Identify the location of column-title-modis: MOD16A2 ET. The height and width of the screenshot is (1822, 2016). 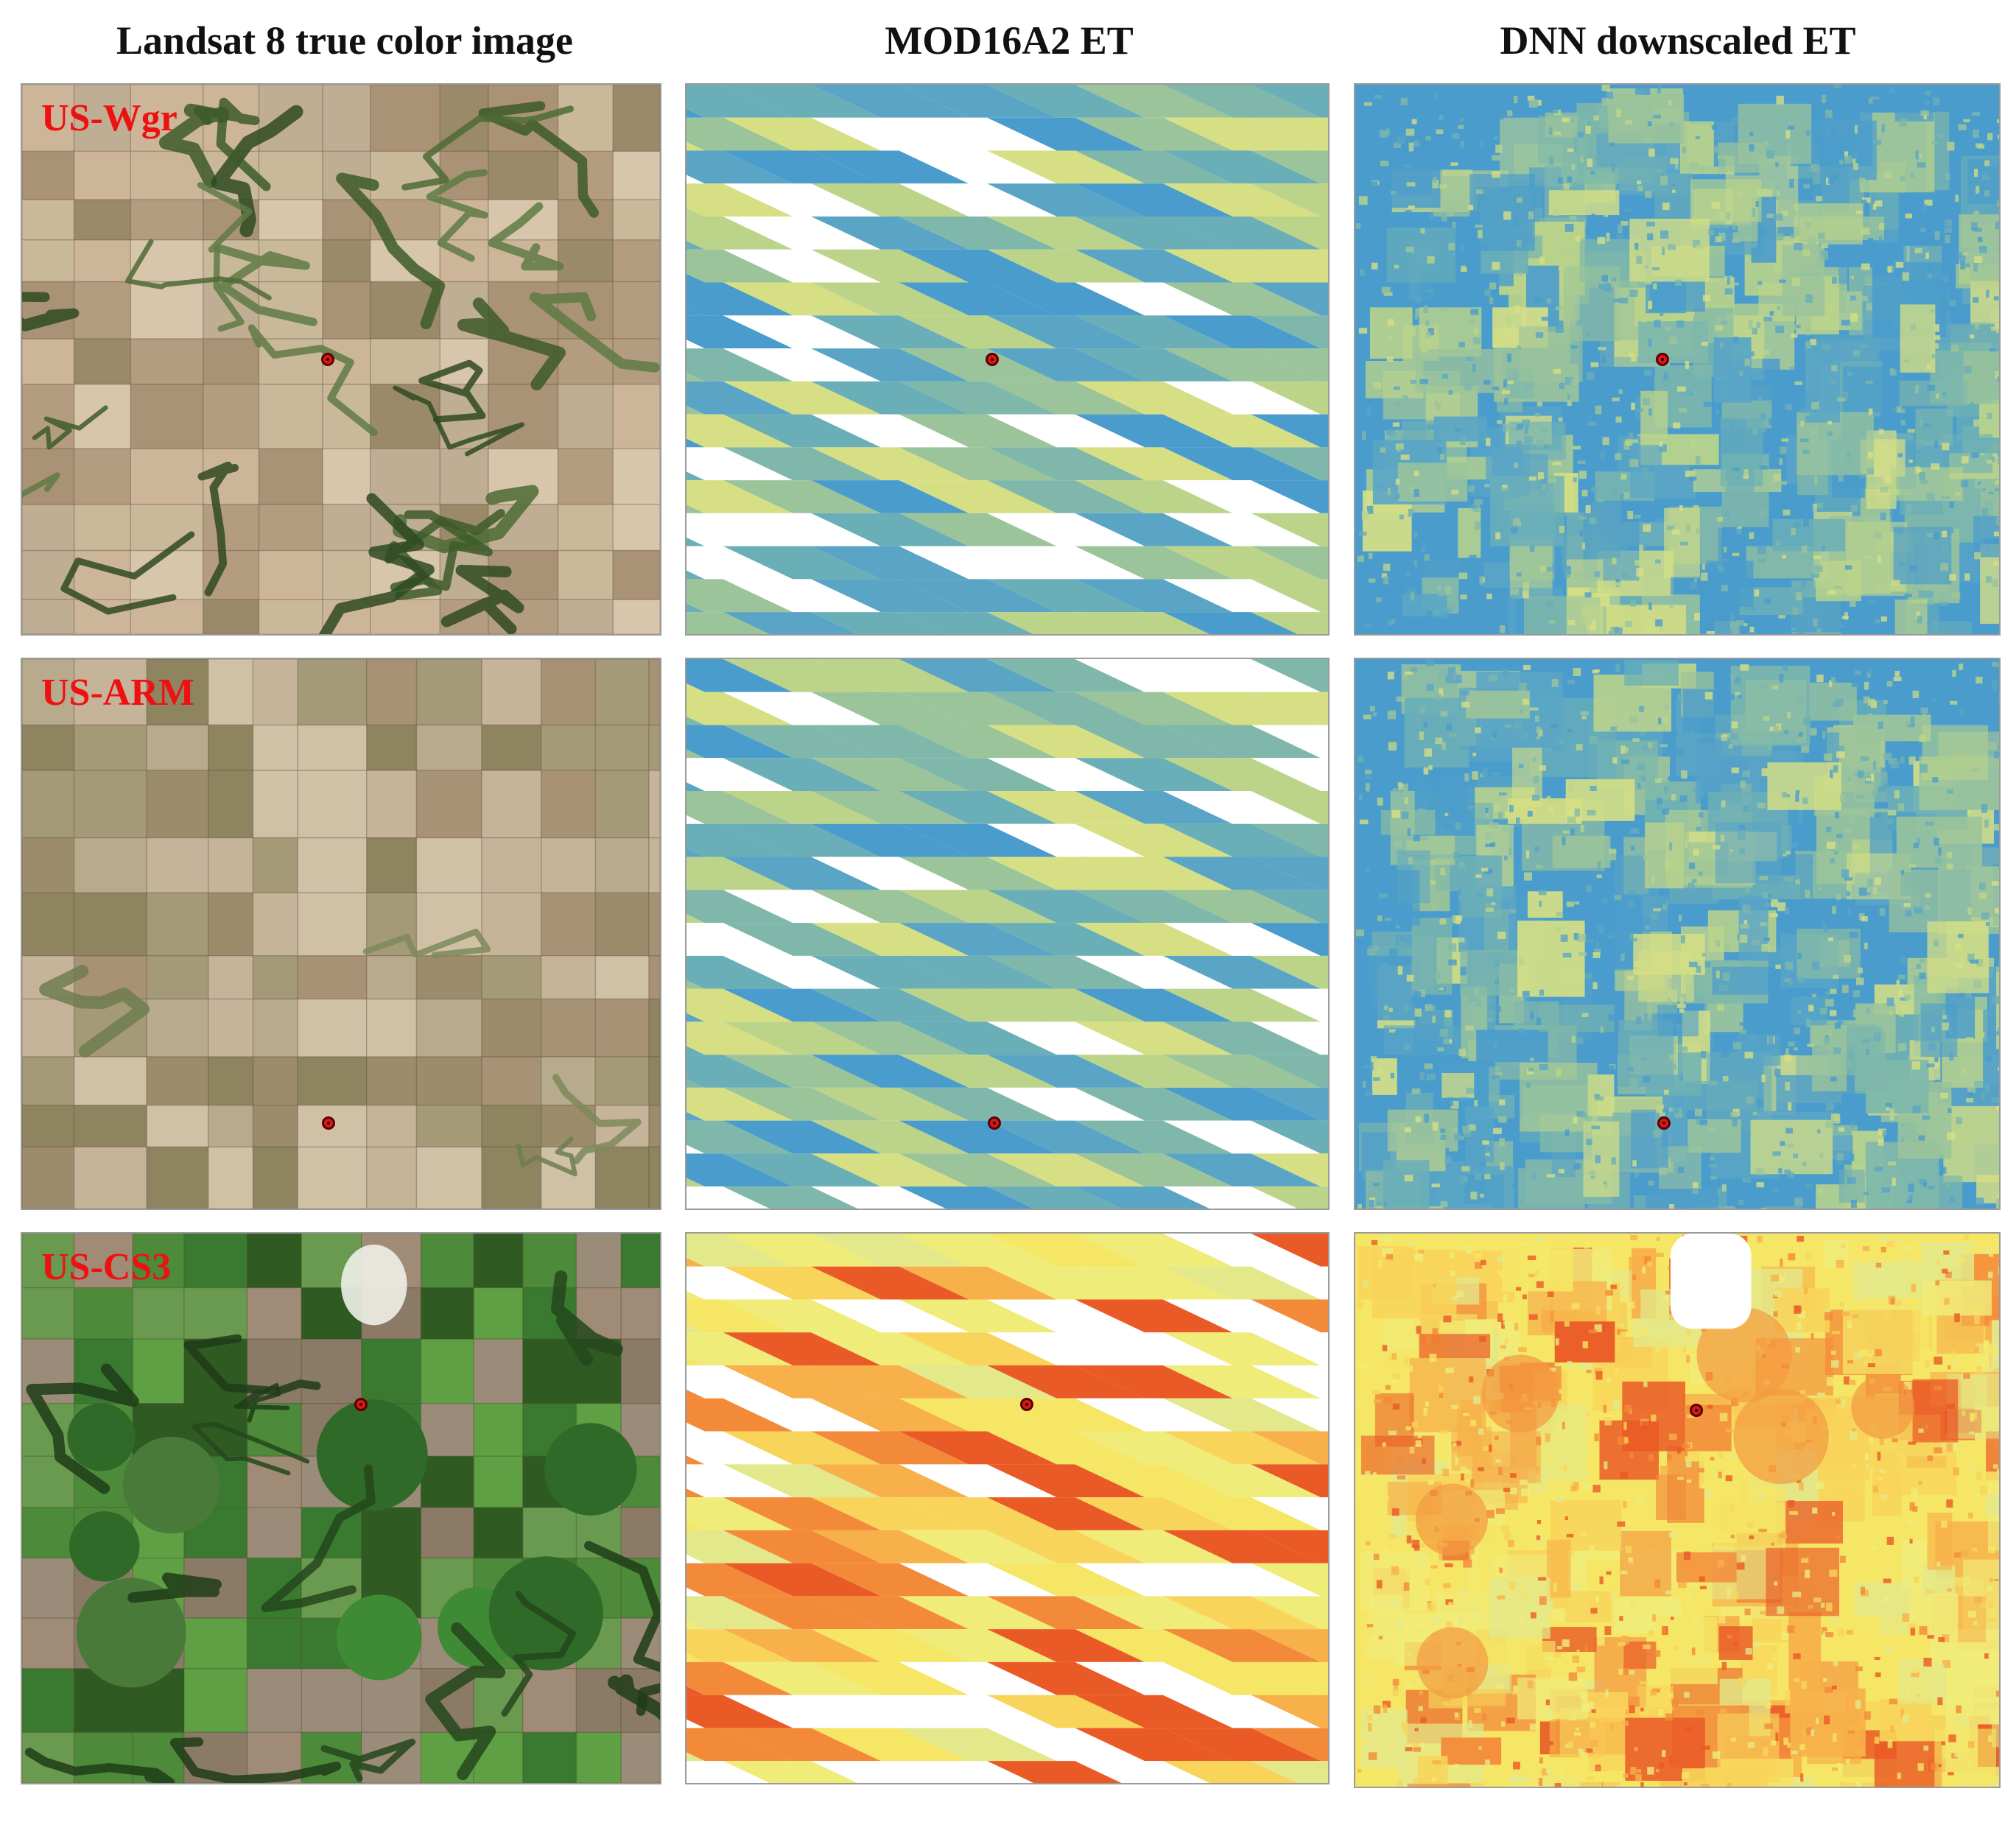
(1009, 40).